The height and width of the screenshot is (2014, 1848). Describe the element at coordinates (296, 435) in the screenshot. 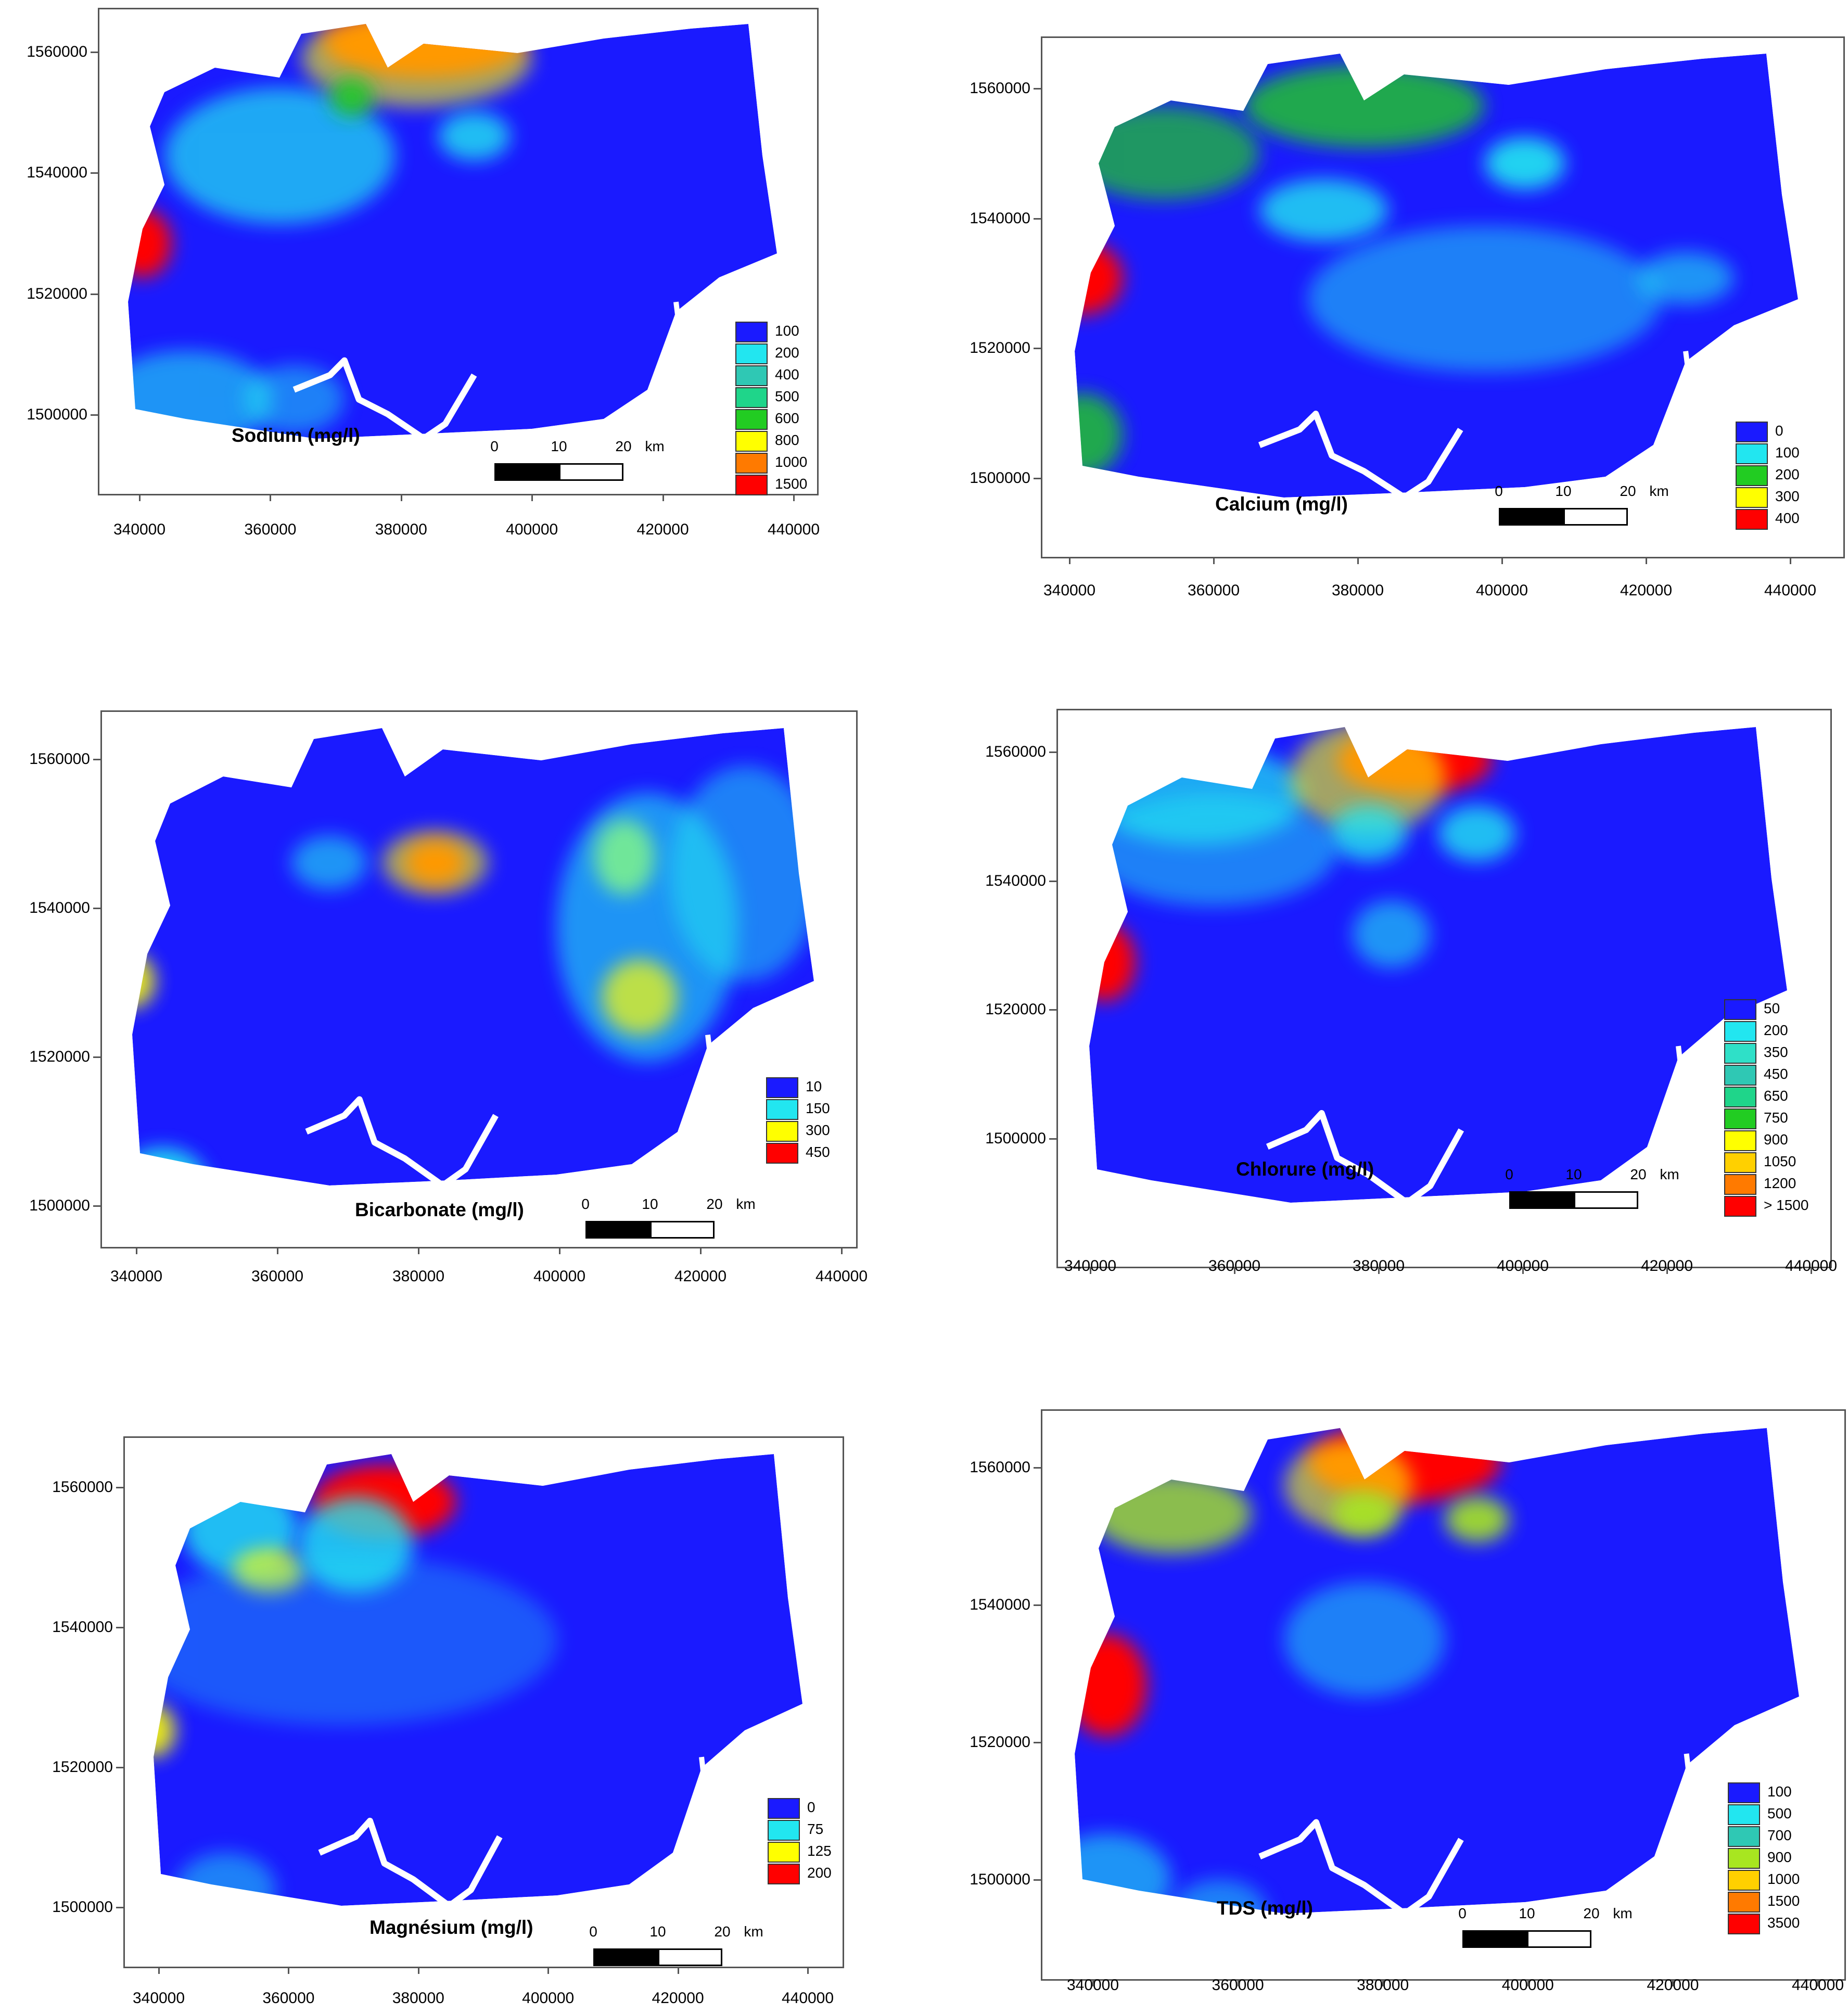

I see `map-title: Sodium (mg/l)` at that location.